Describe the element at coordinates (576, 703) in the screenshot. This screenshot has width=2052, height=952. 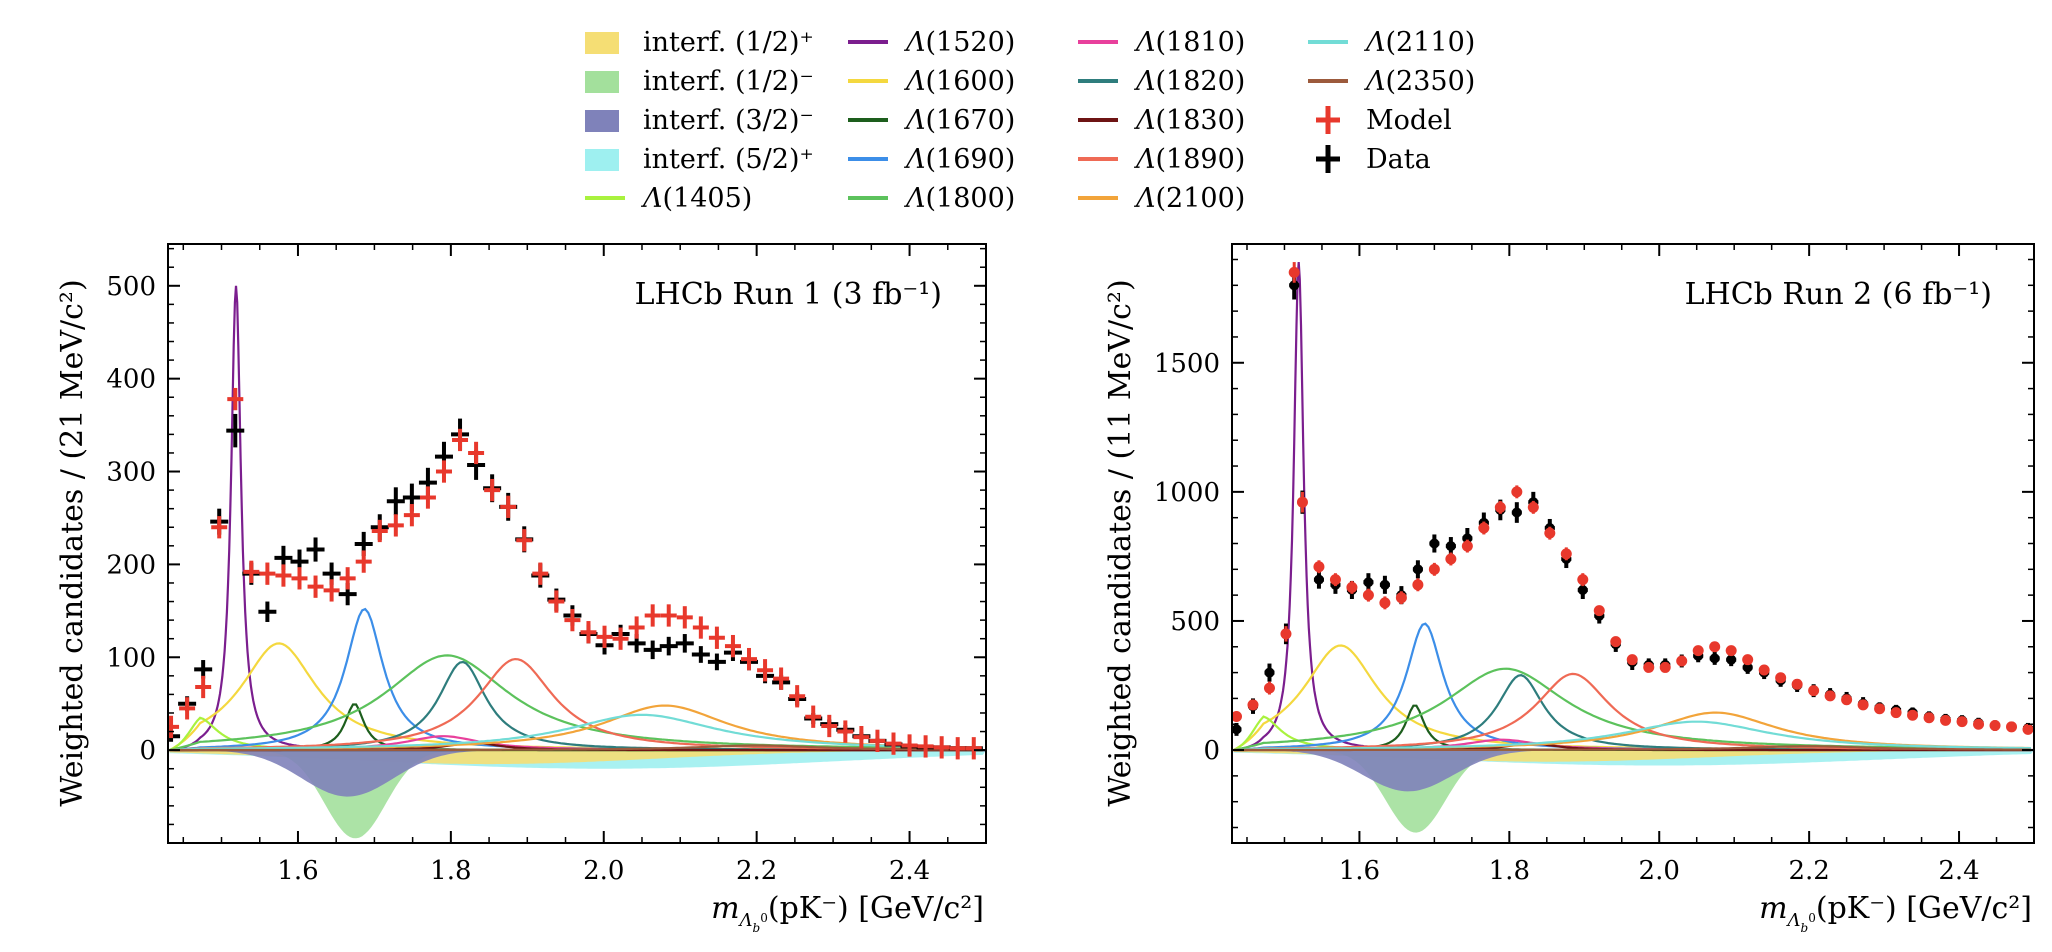
I see `run1-curve-L1800` at that location.